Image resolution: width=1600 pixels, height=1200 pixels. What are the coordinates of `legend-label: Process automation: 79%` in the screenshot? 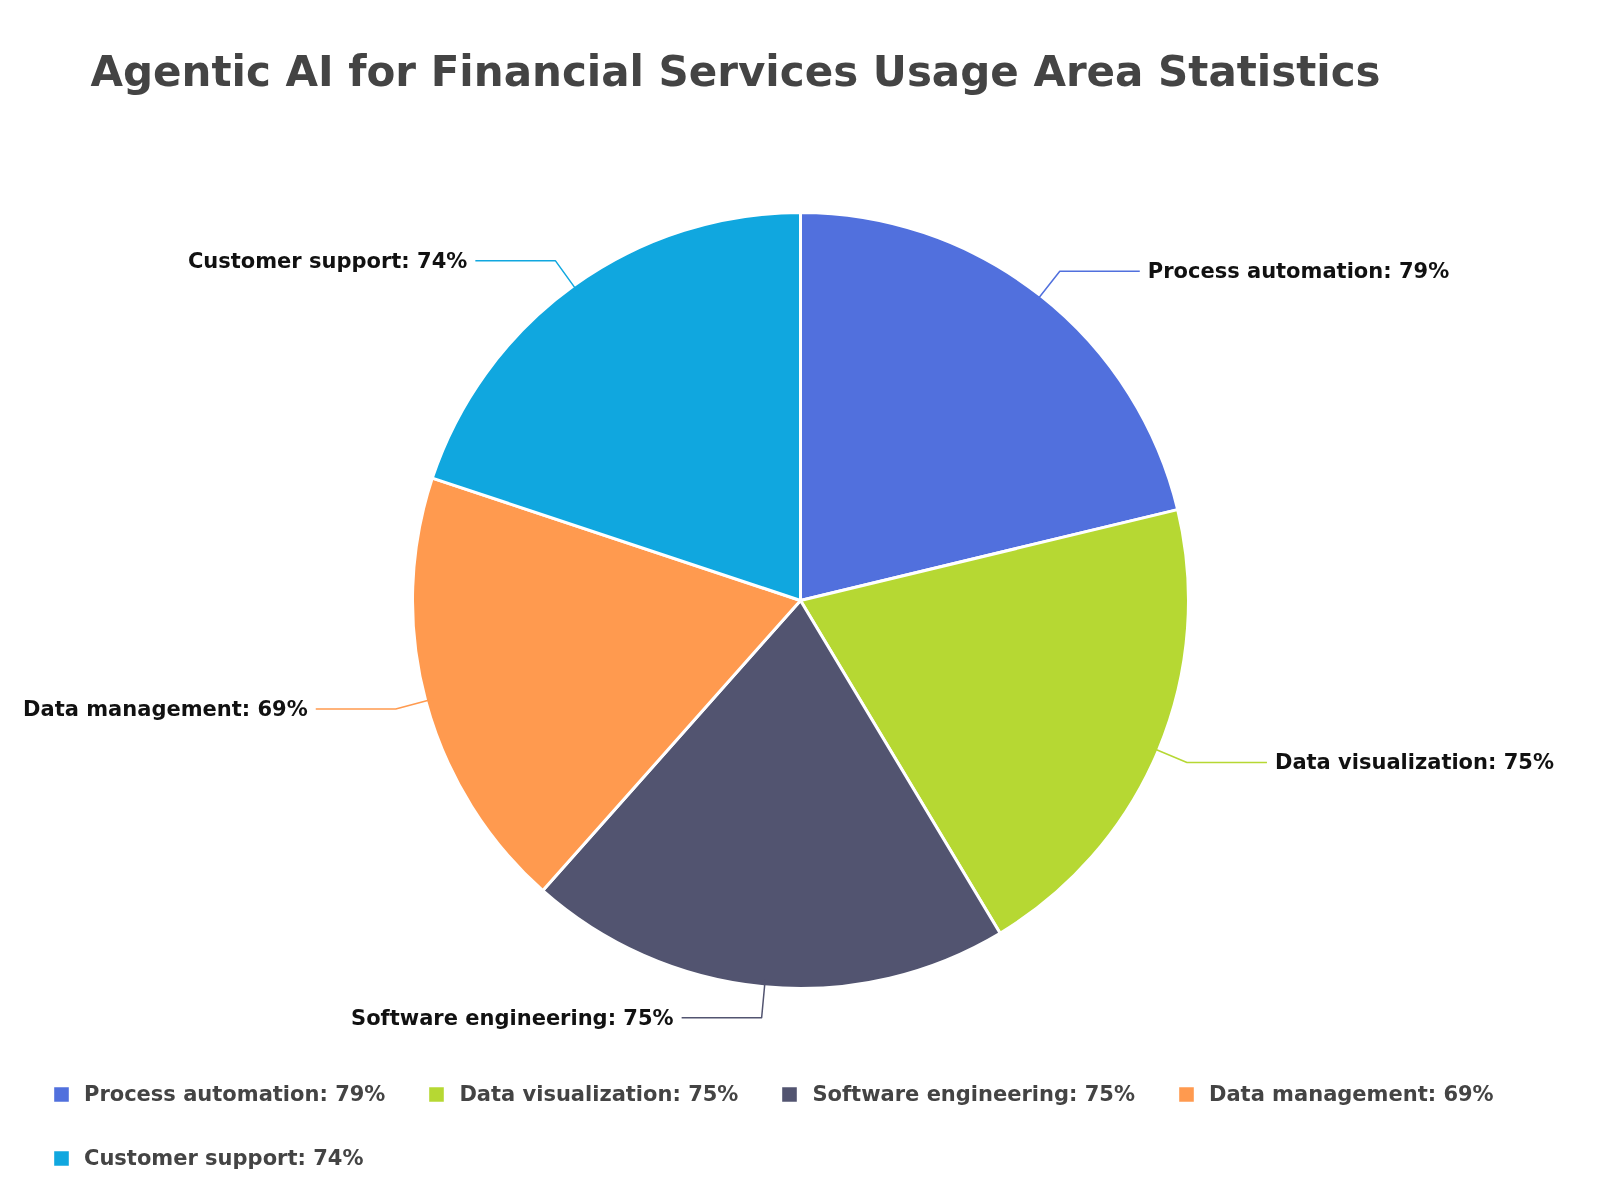 It's located at (235, 1094).